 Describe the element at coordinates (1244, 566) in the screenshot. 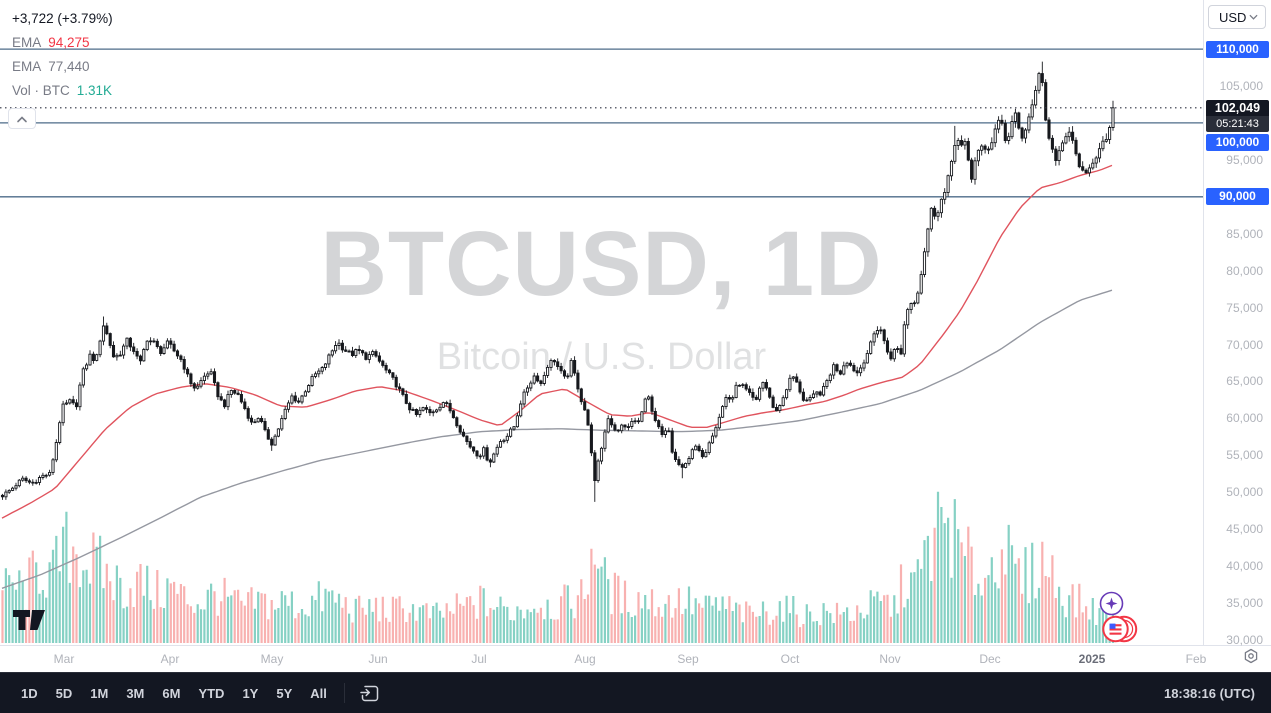

I see `price-tick: 40,000` at that location.